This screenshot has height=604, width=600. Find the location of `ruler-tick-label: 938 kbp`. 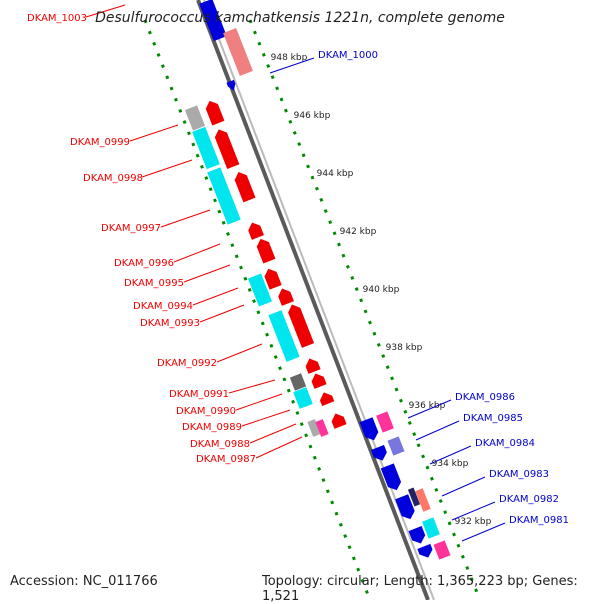

ruler-tick-label: 938 kbp is located at coordinates (404, 348).